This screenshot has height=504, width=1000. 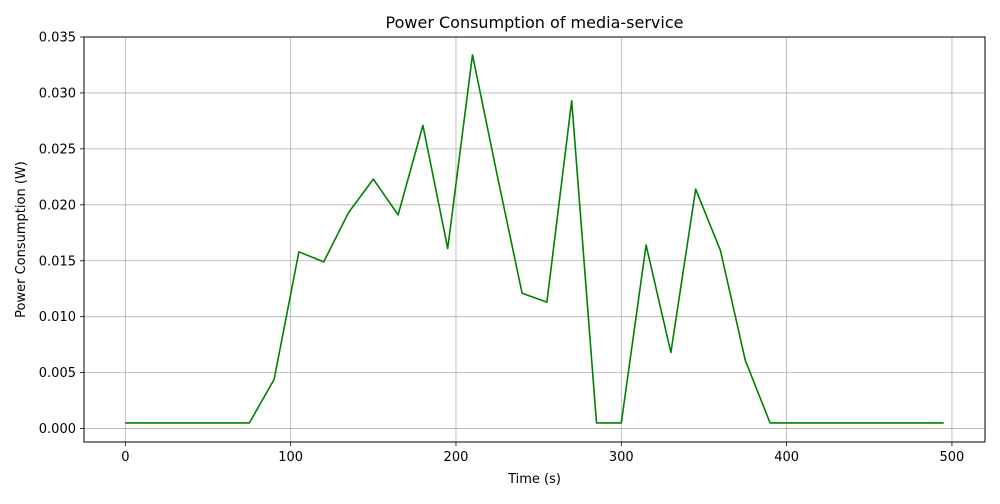 I want to click on y-tick-label: 0.010, so click(x=57, y=317).